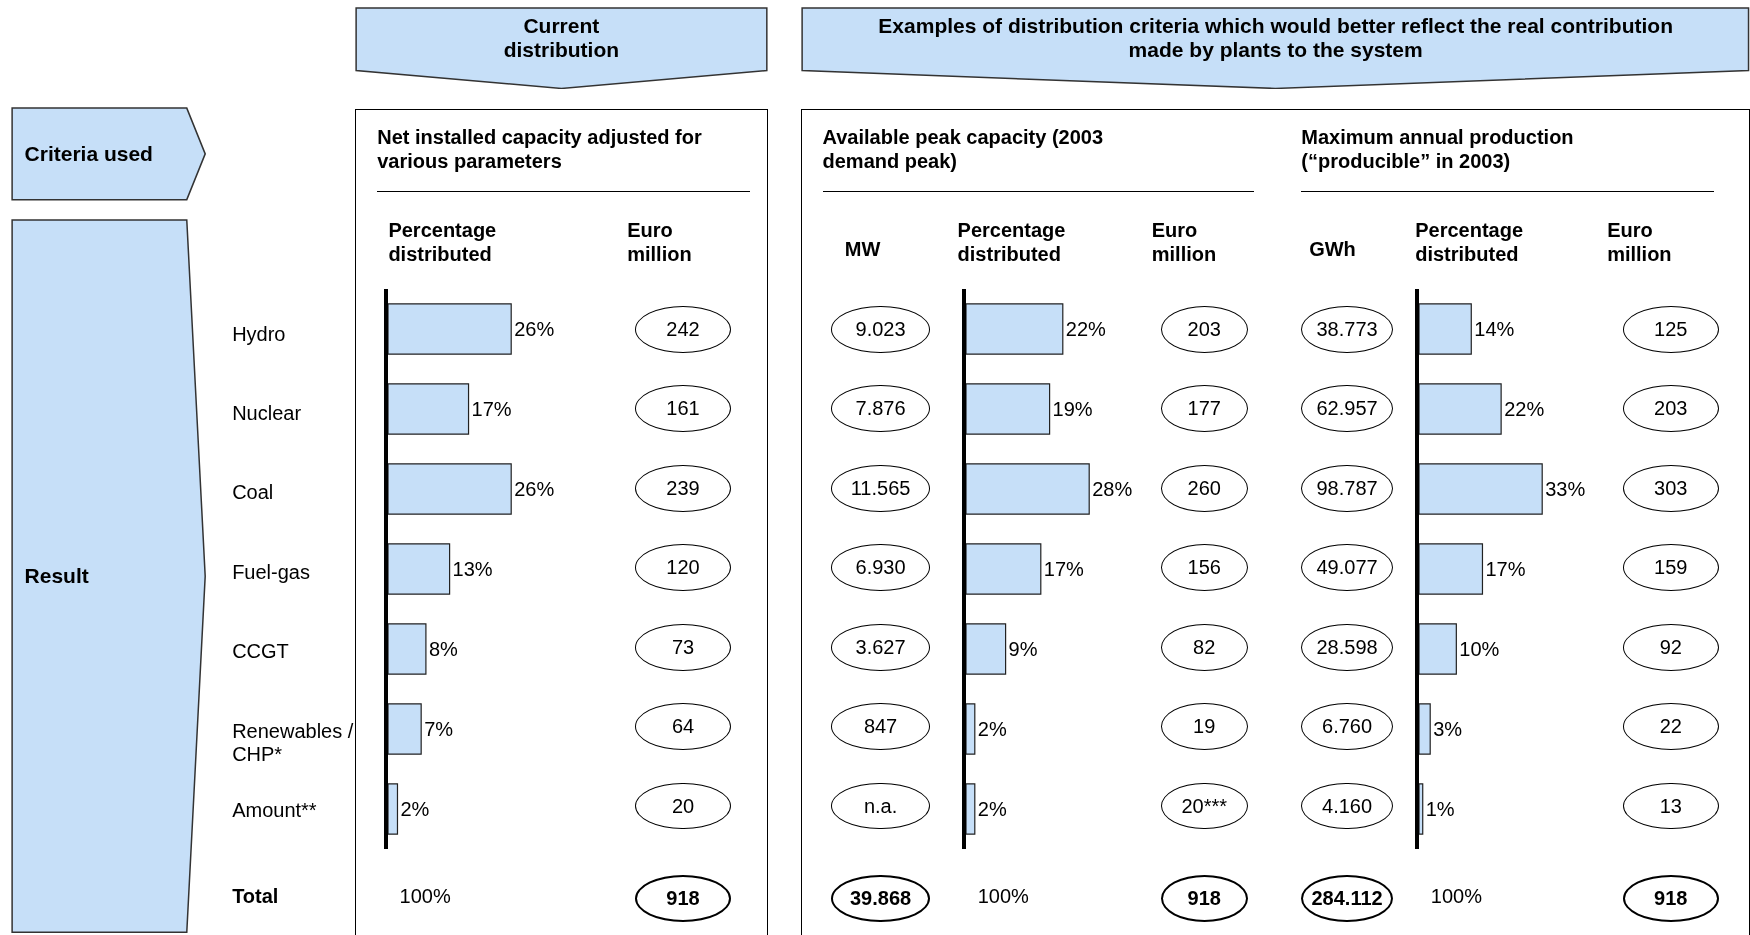  Describe the element at coordinates (1072, 409) in the screenshot. I see `data-label: 19%` at that location.